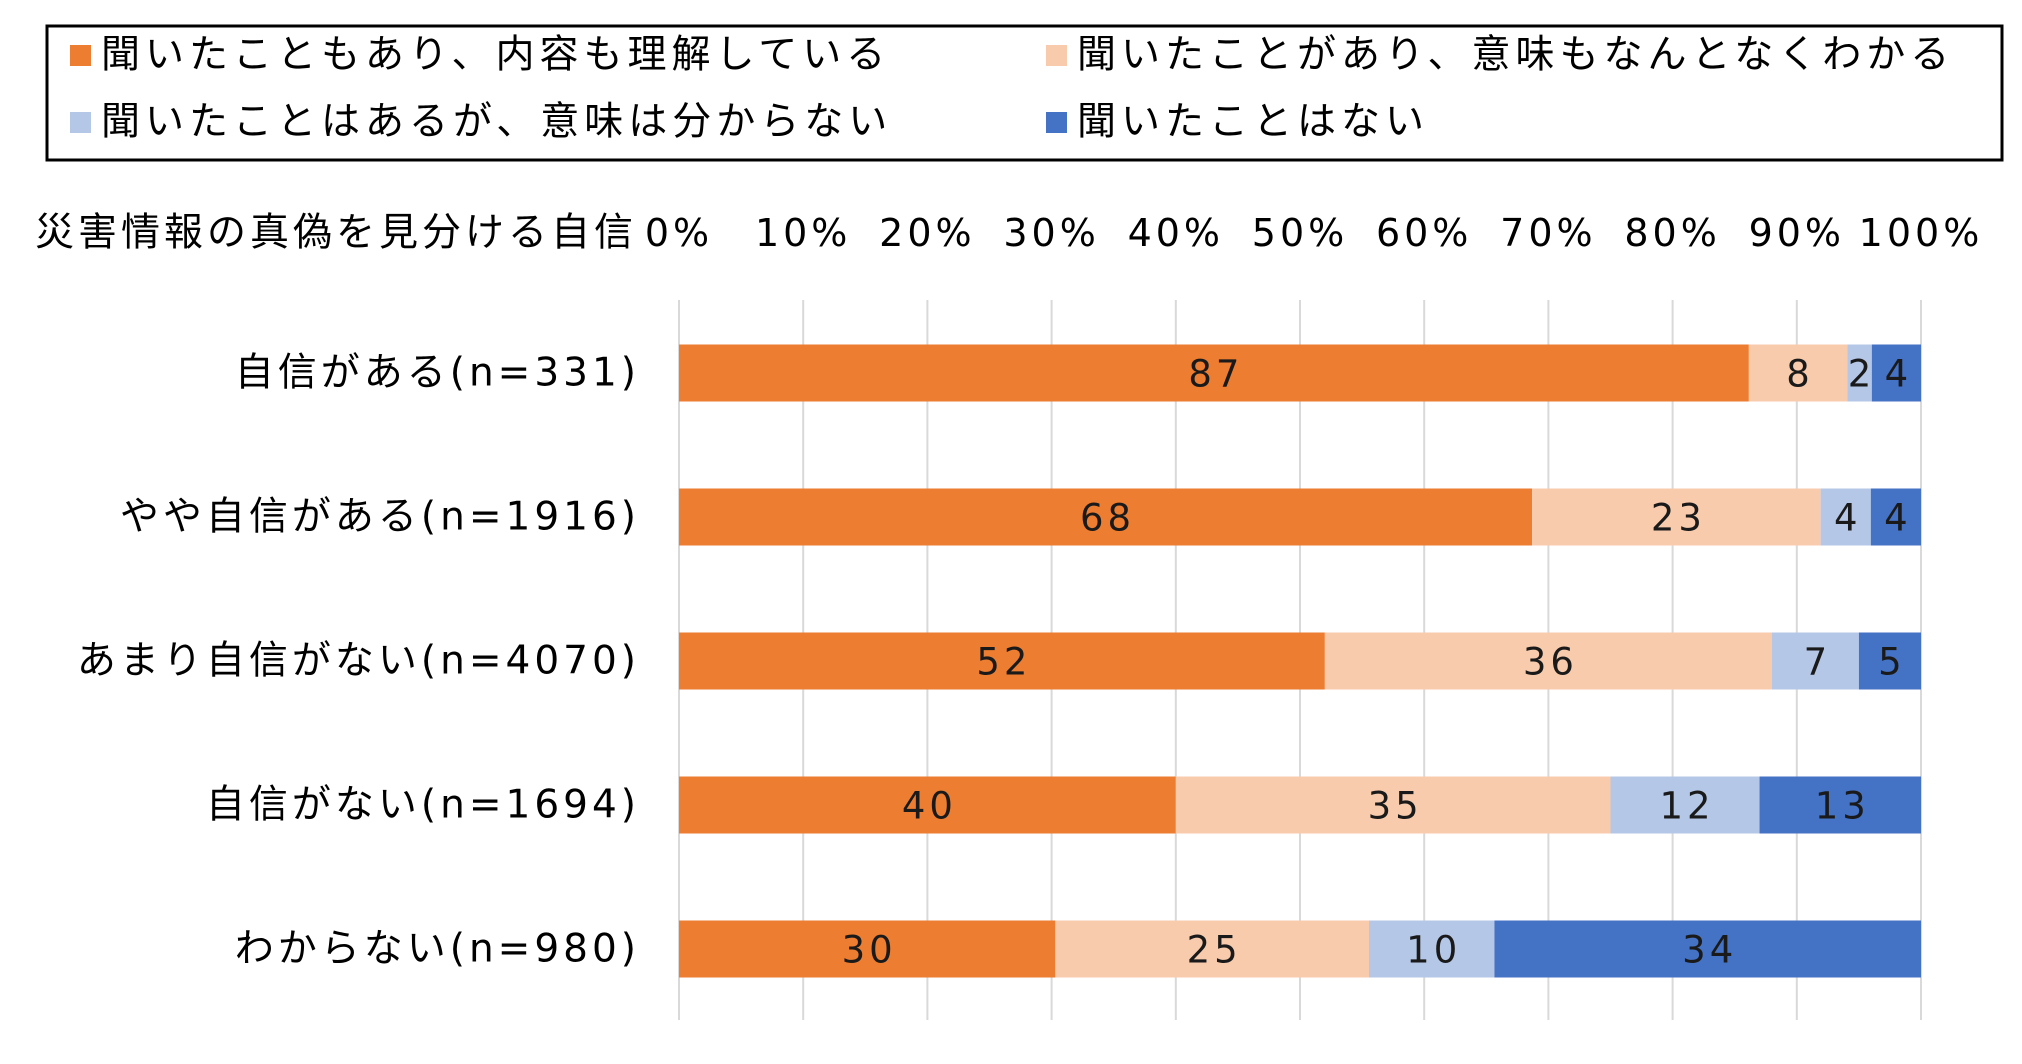 This screenshot has height=1064, width=2022. What do you see at coordinates (1300, 233) in the screenshot?
I see `x-tick-label: 50%` at bounding box center [1300, 233].